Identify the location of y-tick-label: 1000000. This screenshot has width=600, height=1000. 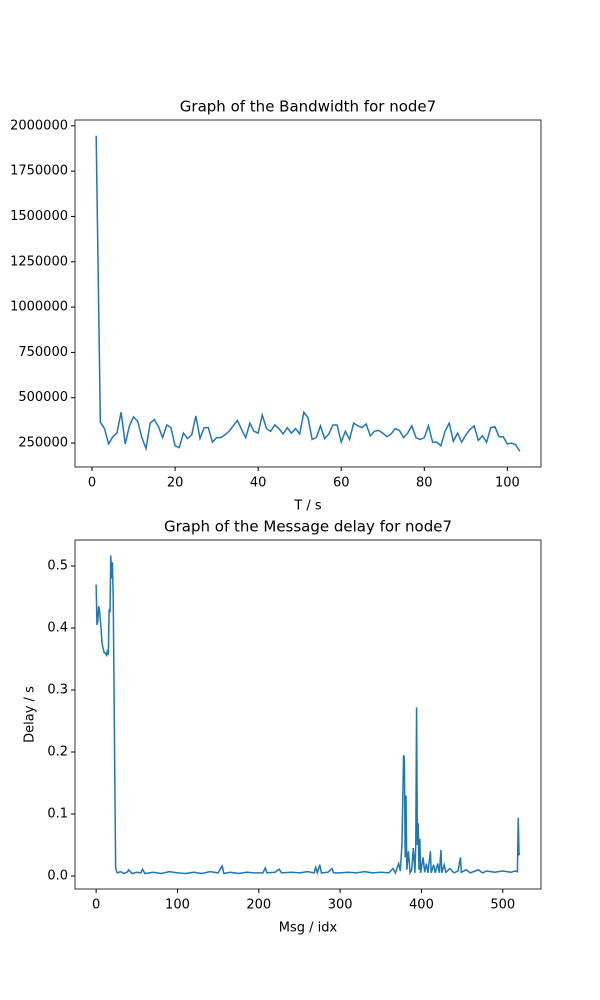
(39, 307).